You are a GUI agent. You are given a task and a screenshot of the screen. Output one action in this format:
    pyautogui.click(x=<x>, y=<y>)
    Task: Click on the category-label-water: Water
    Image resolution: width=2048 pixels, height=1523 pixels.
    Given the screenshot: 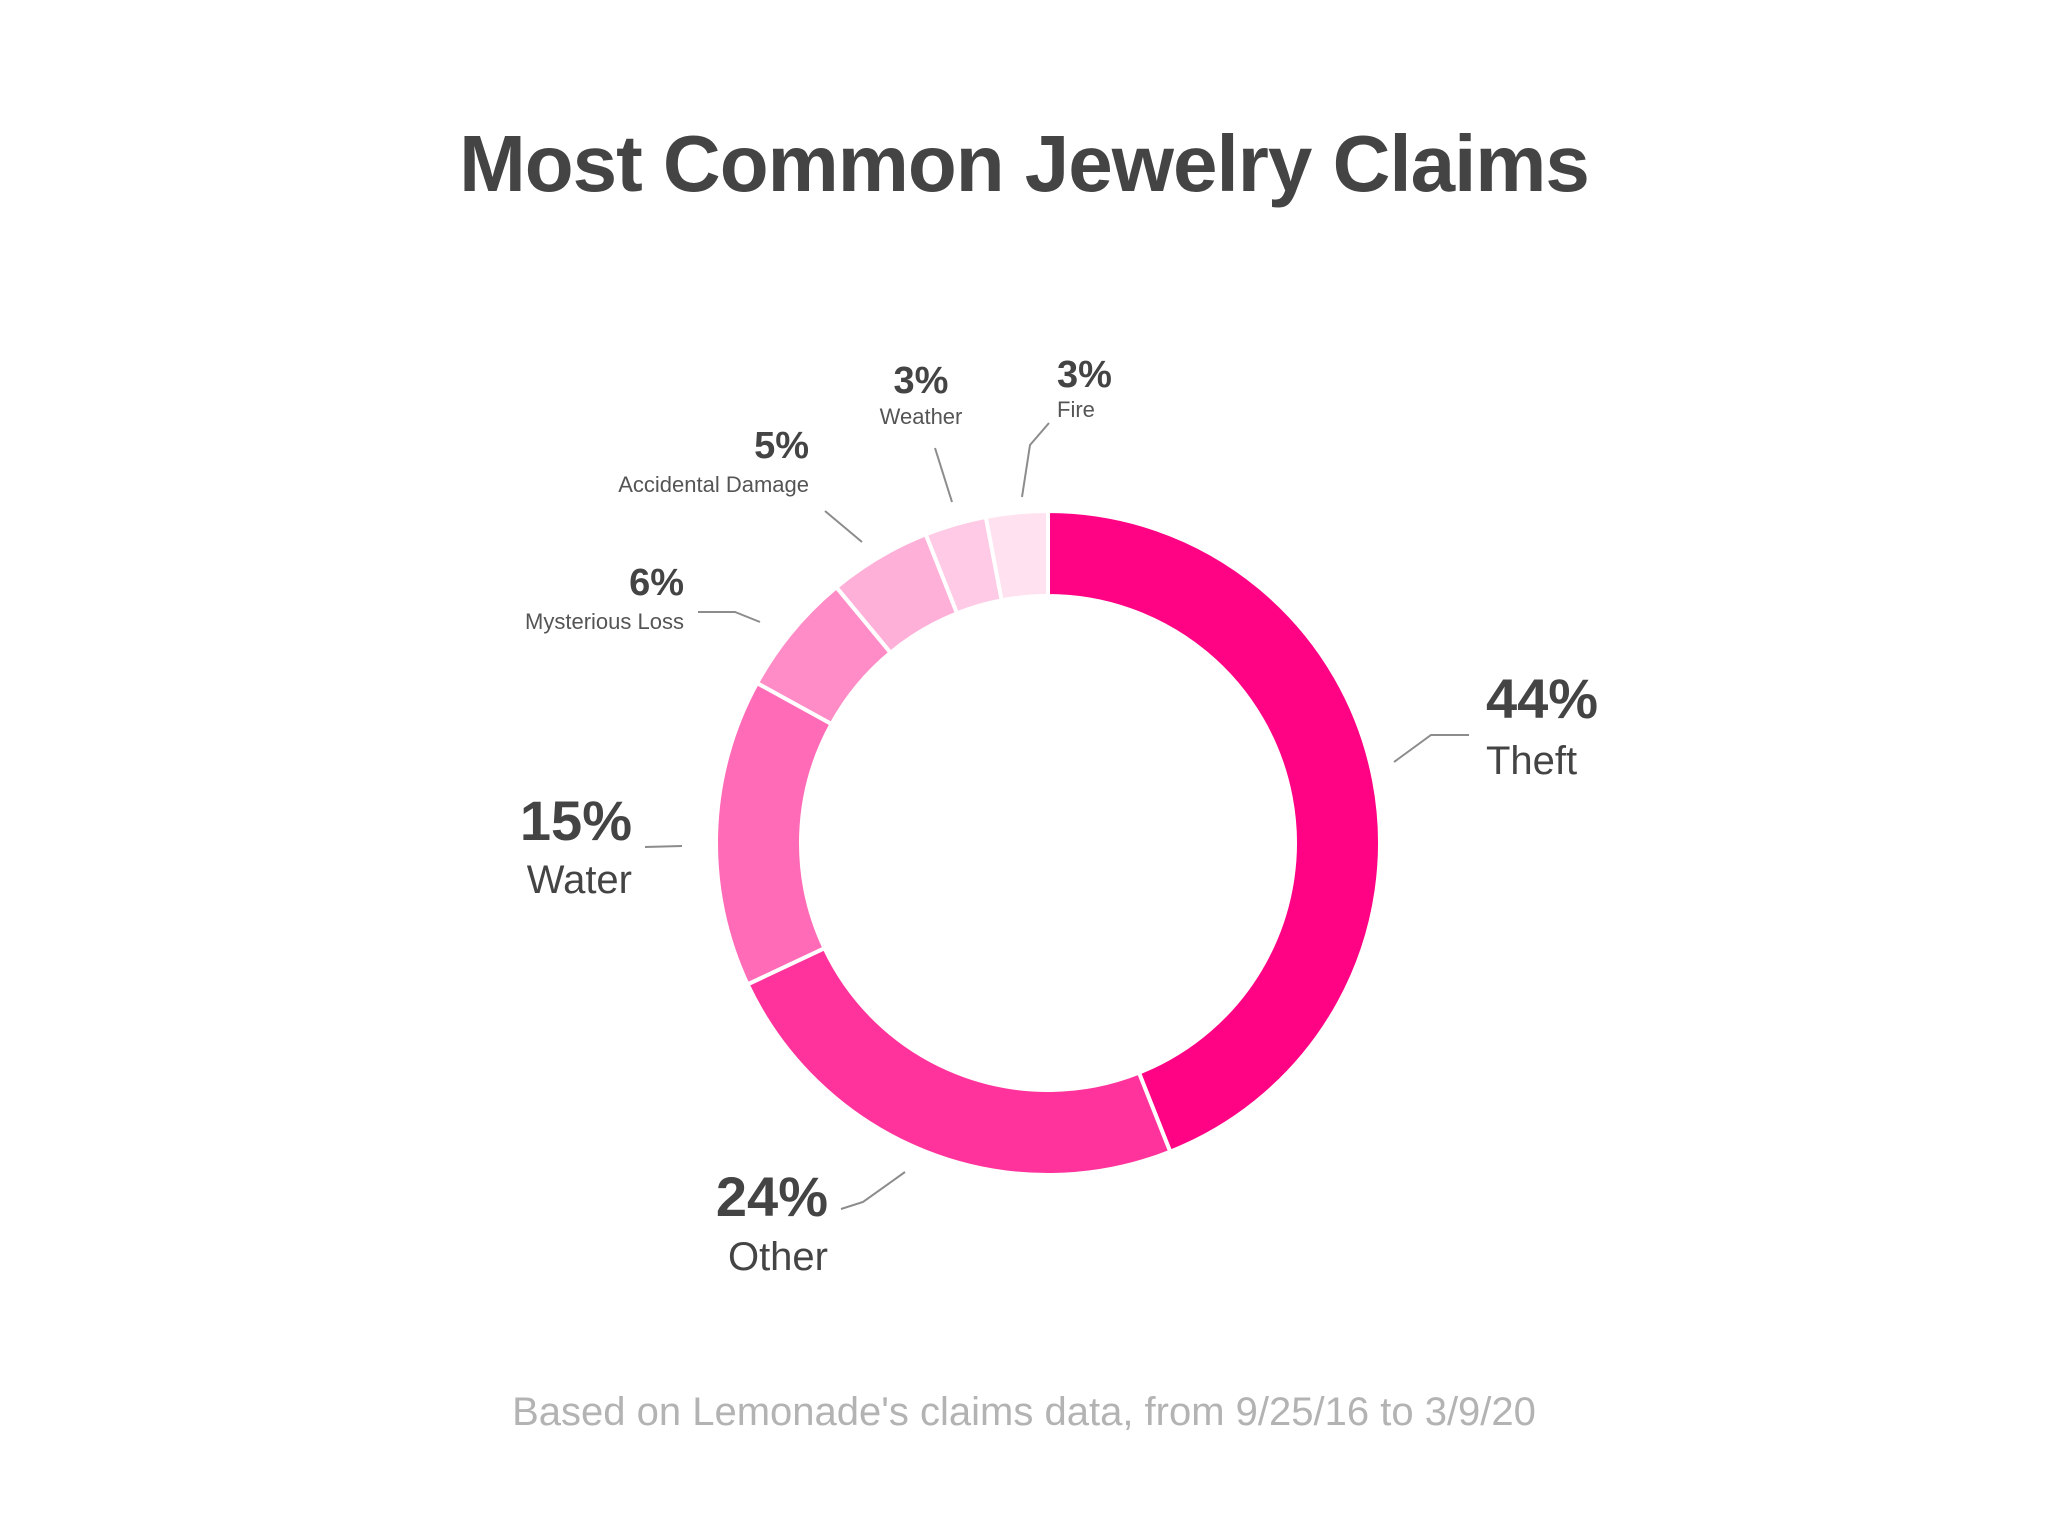 What is the action you would take?
    pyautogui.click(x=579, y=880)
    